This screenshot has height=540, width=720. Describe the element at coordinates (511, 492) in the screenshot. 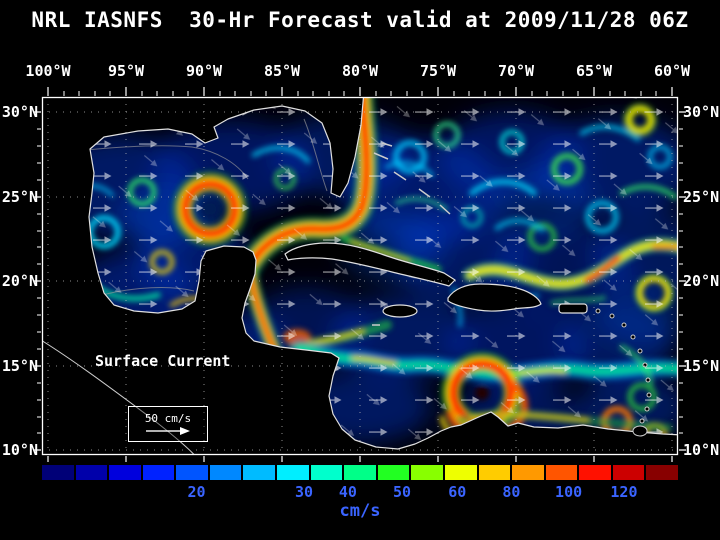

I see `colorbar-tick-label: 80` at that location.